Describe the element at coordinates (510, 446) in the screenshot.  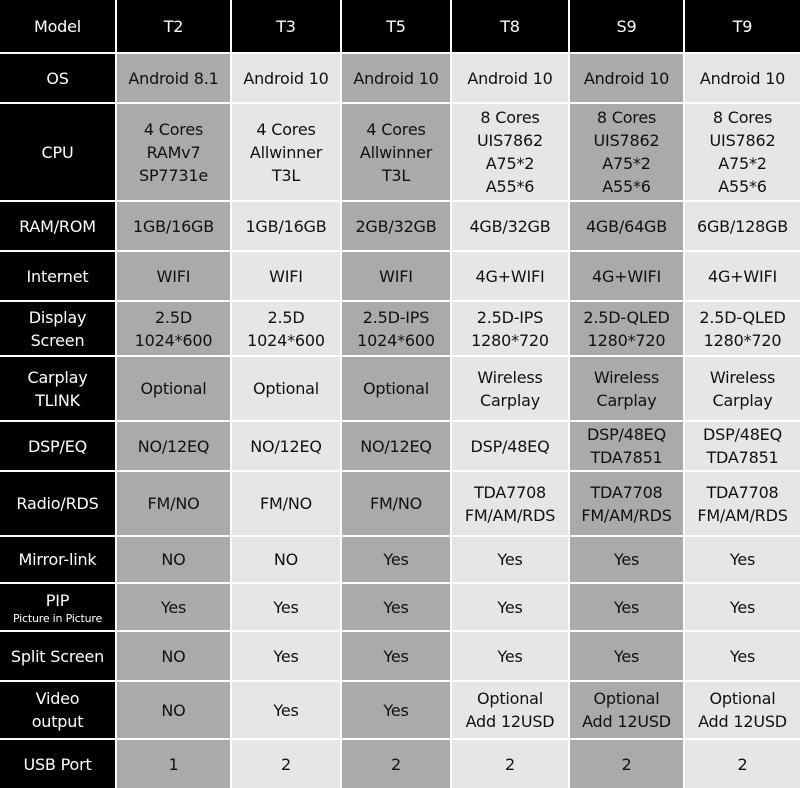
I see `table-cell: DSP/48EQ` at that location.